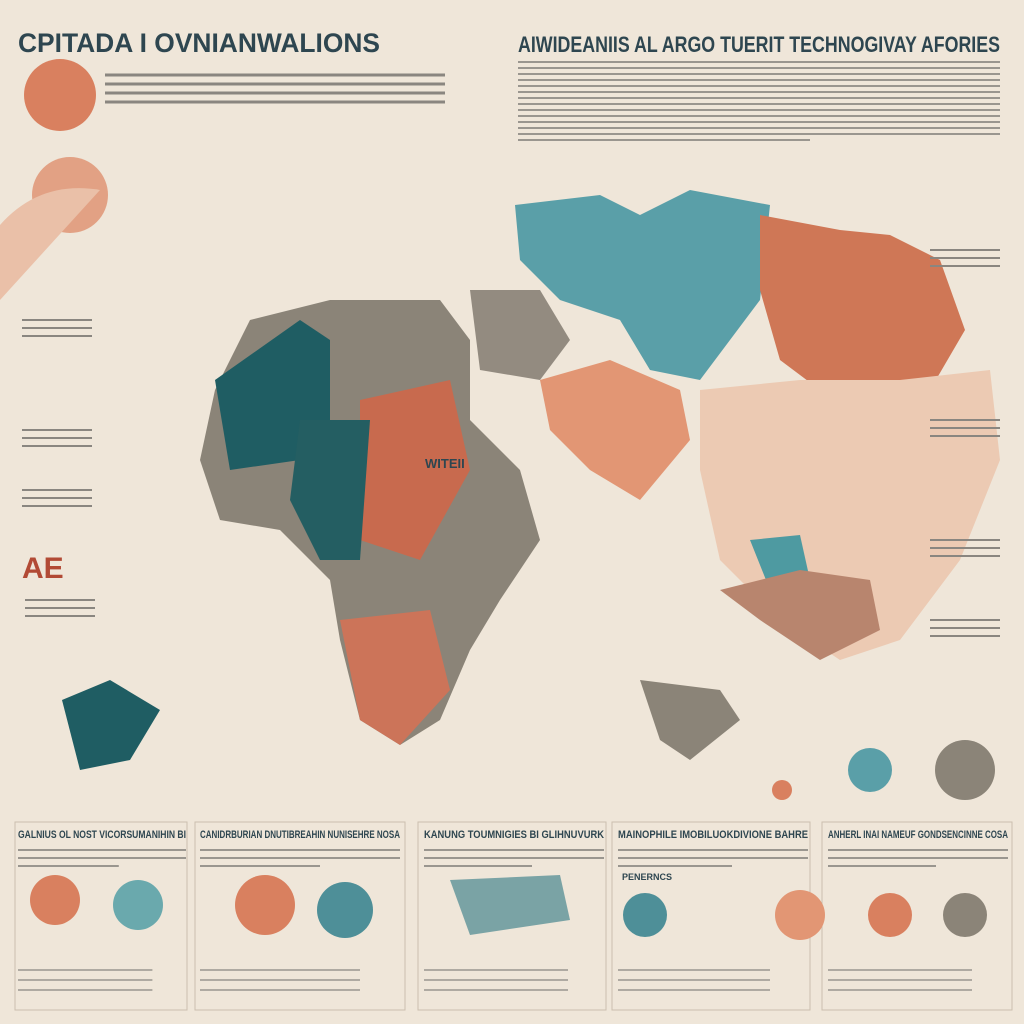 The height and width of the screenshot is (1024, 1024). I want to click on panel-tag: PENERNCS, so click(647, 877).